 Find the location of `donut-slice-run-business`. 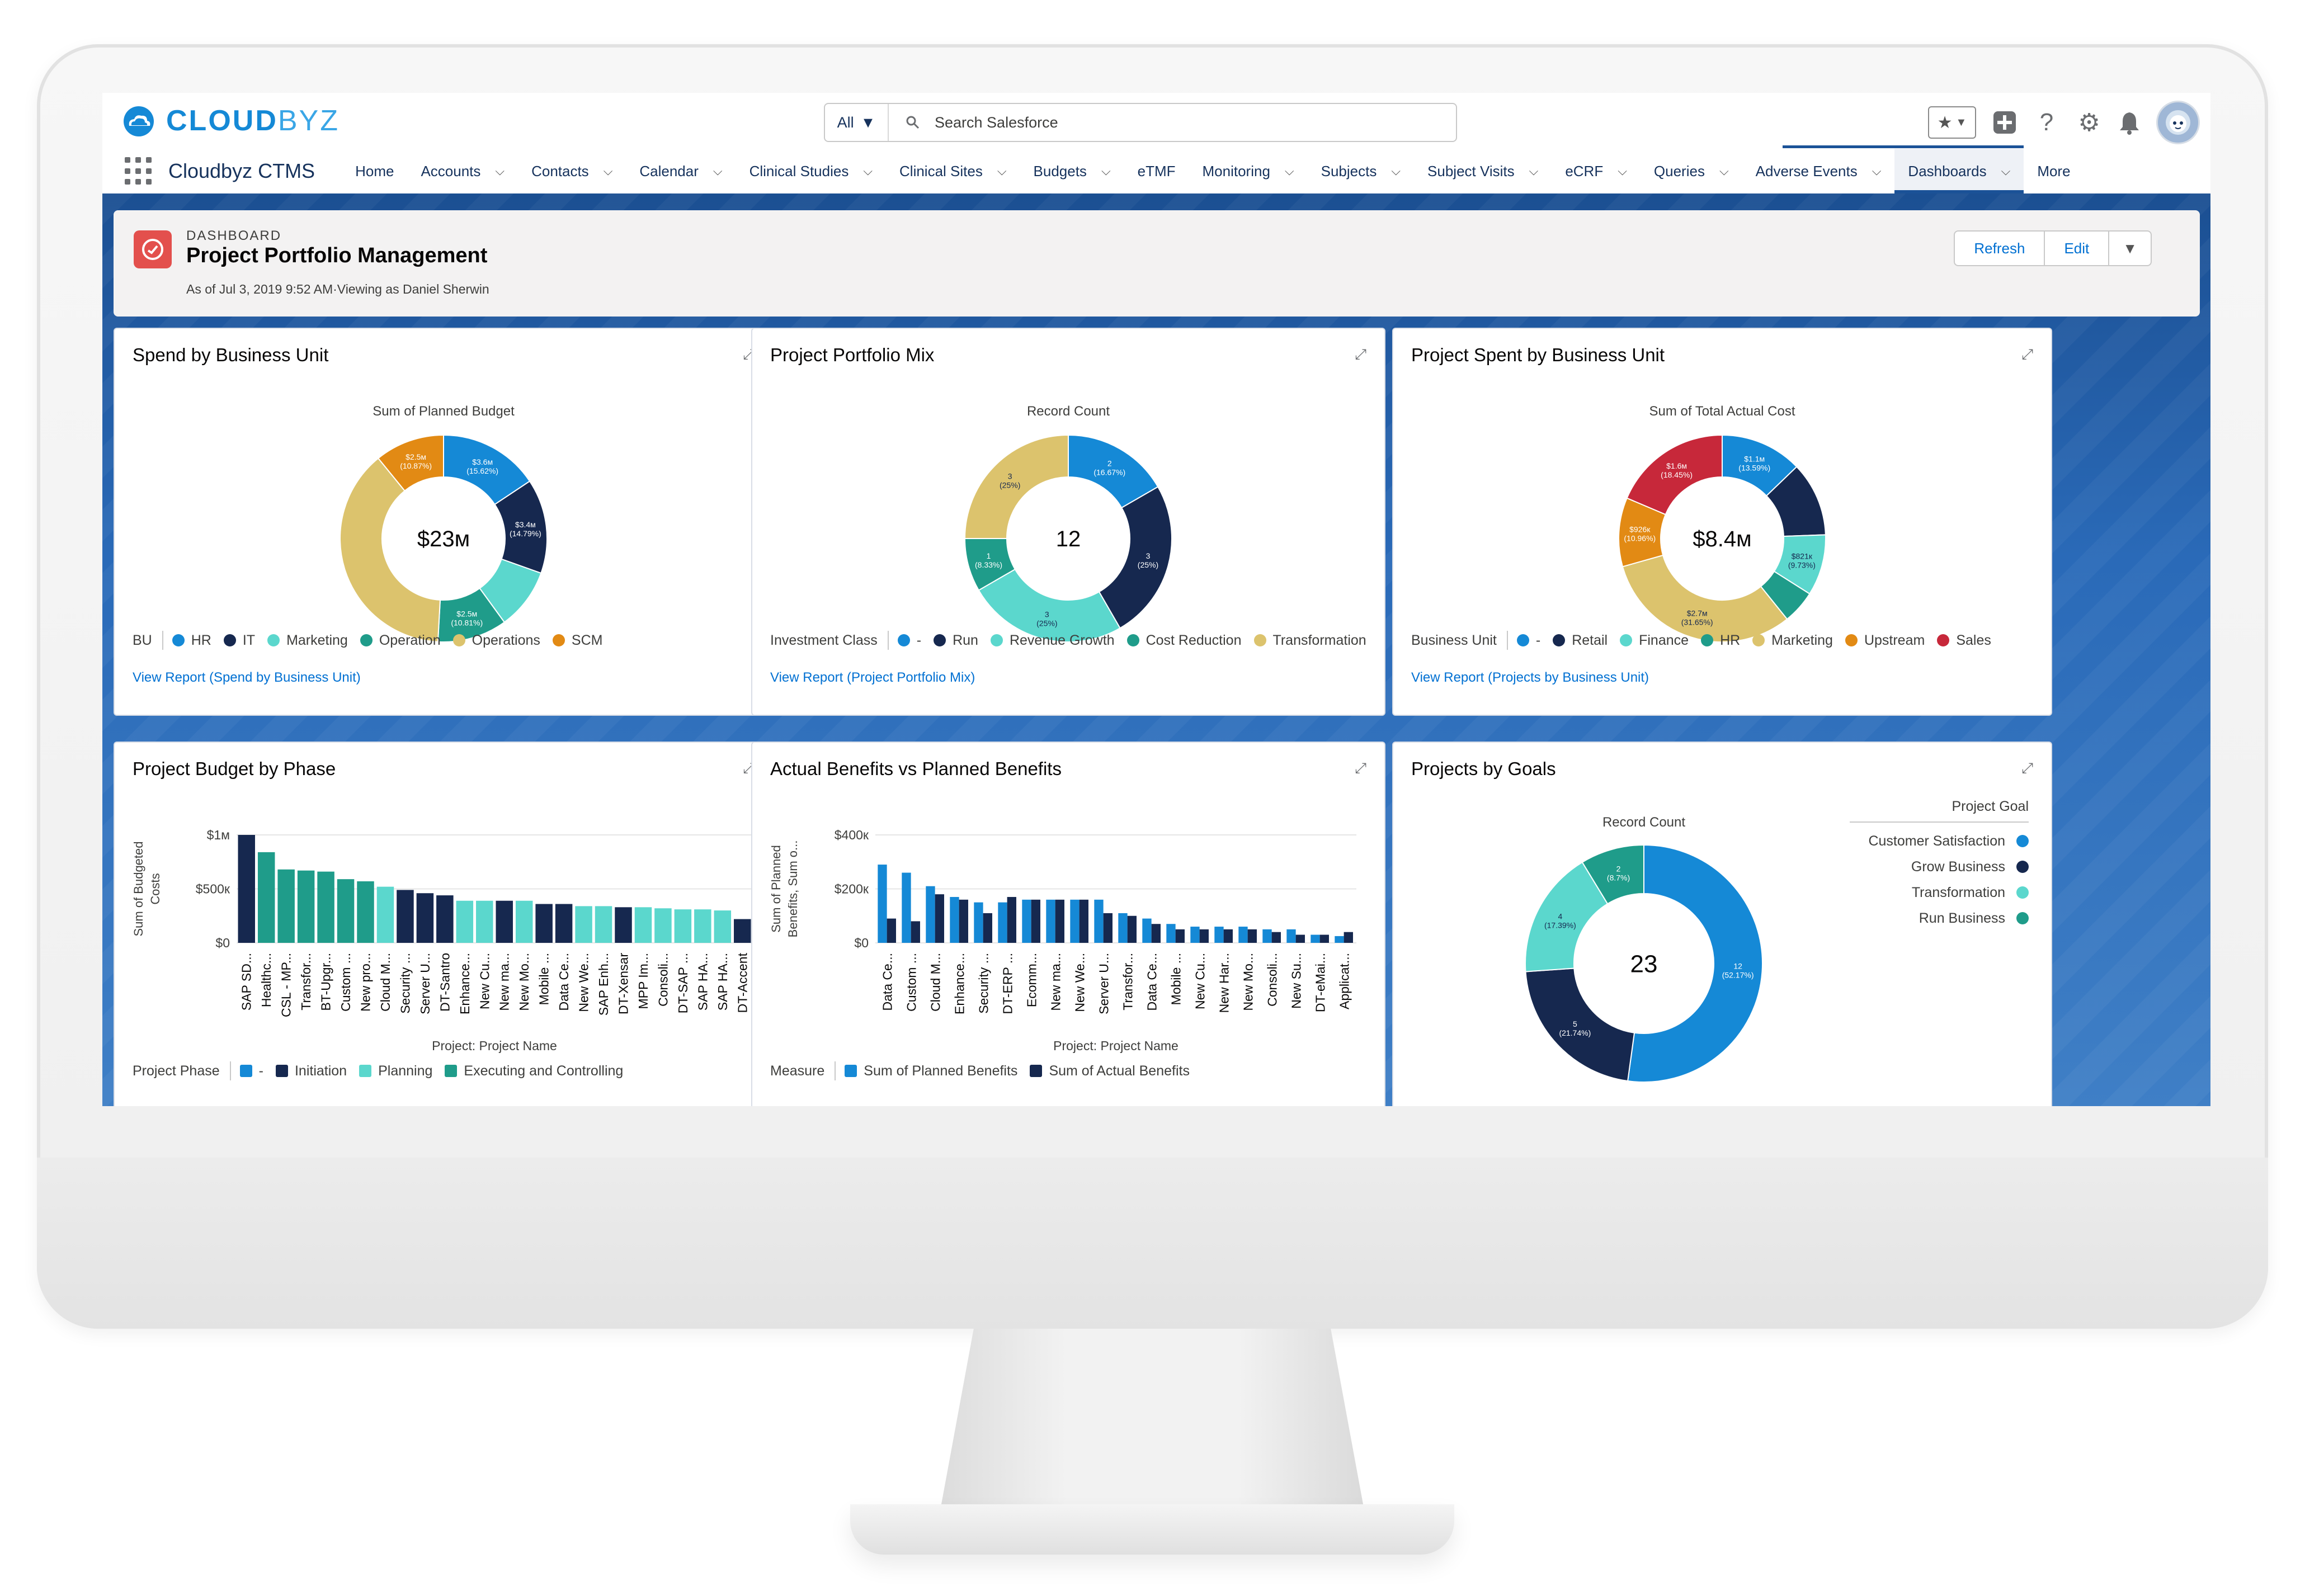

donut-slice-run-business is located at coordinates (1612, 874).